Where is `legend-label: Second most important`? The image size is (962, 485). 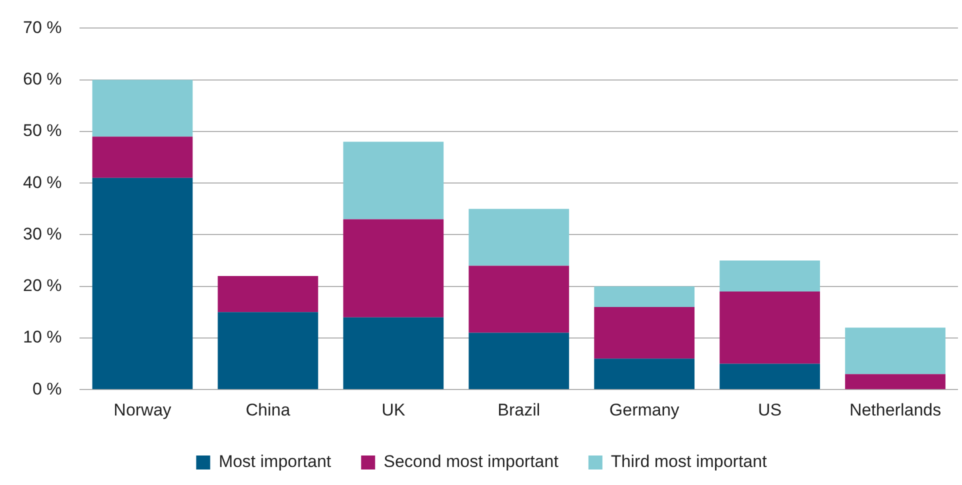 legend-label: Second most important is located at coordinates (471, 462).